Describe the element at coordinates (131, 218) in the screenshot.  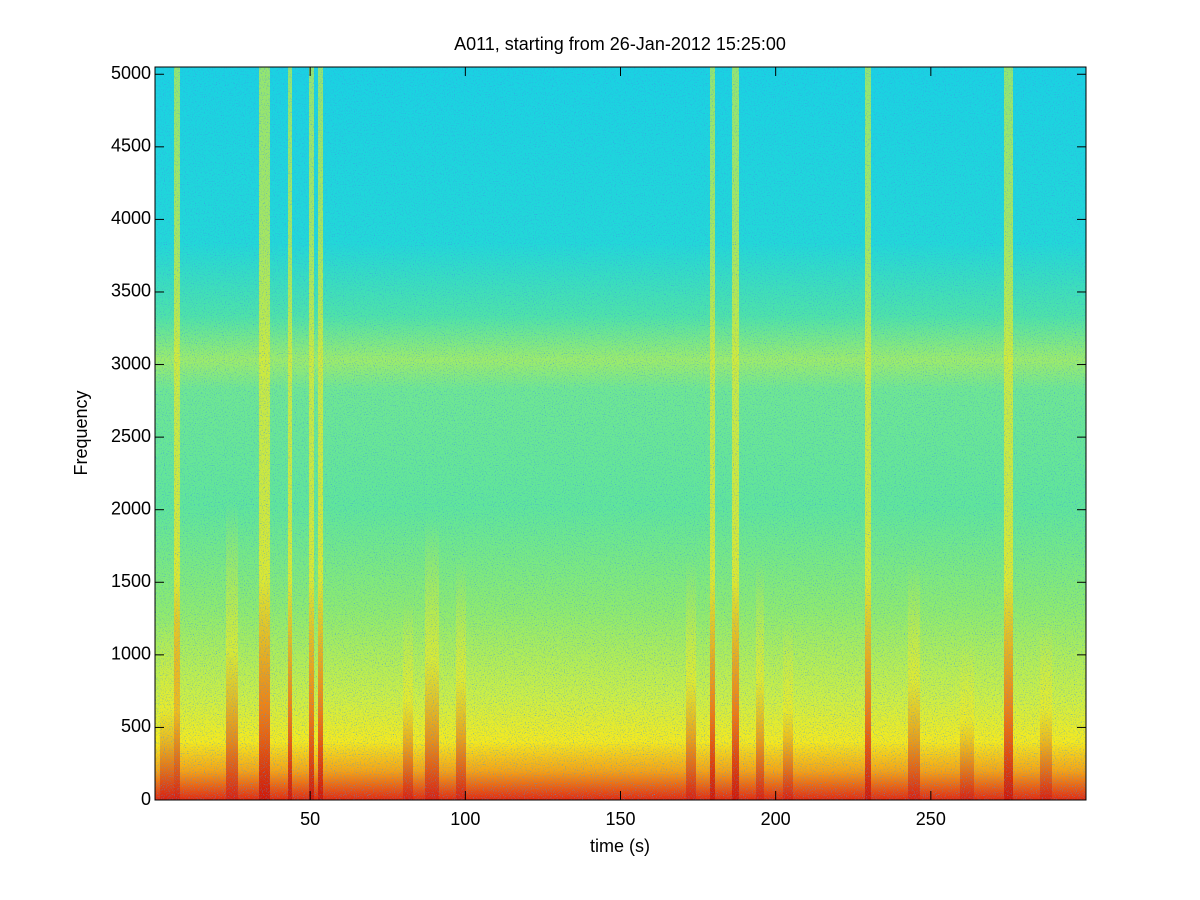
I see `y-tick-label: 4000` at that location.